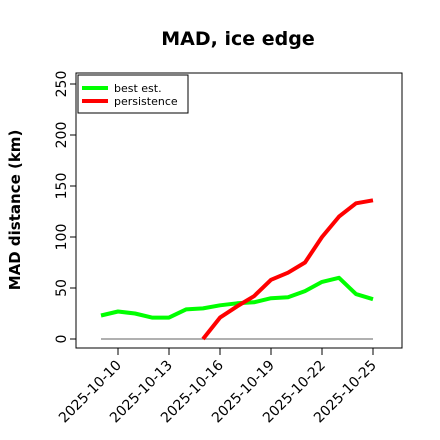  What do you see at coordinates (62, 288) in the screenshot?
I see `y-tick-label: 50` at bounding box center [62, 288].